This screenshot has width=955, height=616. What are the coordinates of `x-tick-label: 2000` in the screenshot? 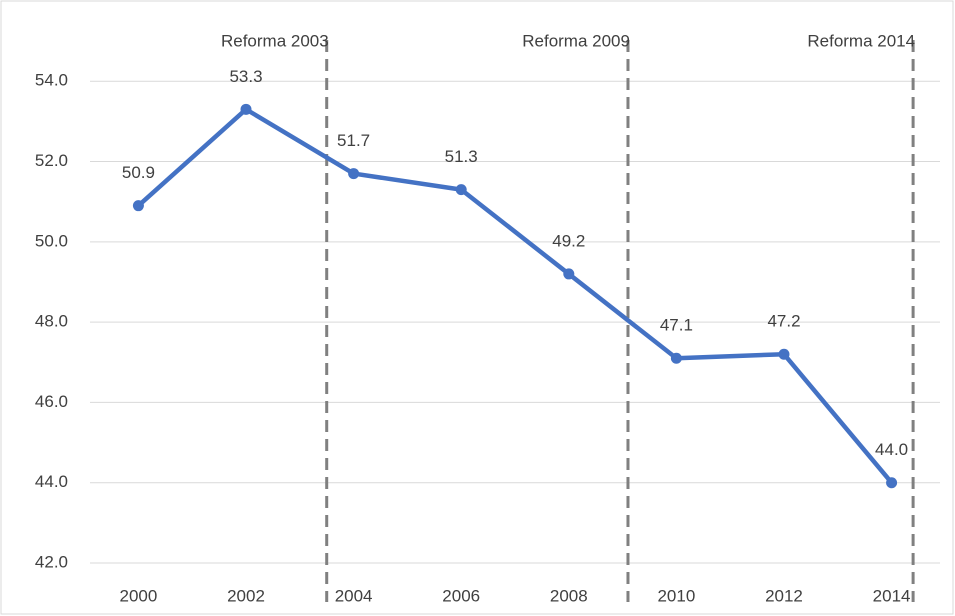 It's located at (139, 595).